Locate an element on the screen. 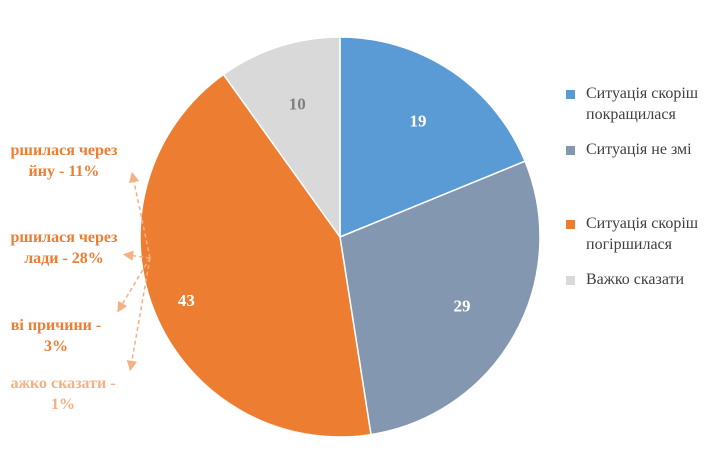 Image resolution: width=720 pixels, height=475 pixels. annotation-arrow-hard-to-say is located at coordinates (138, 314).